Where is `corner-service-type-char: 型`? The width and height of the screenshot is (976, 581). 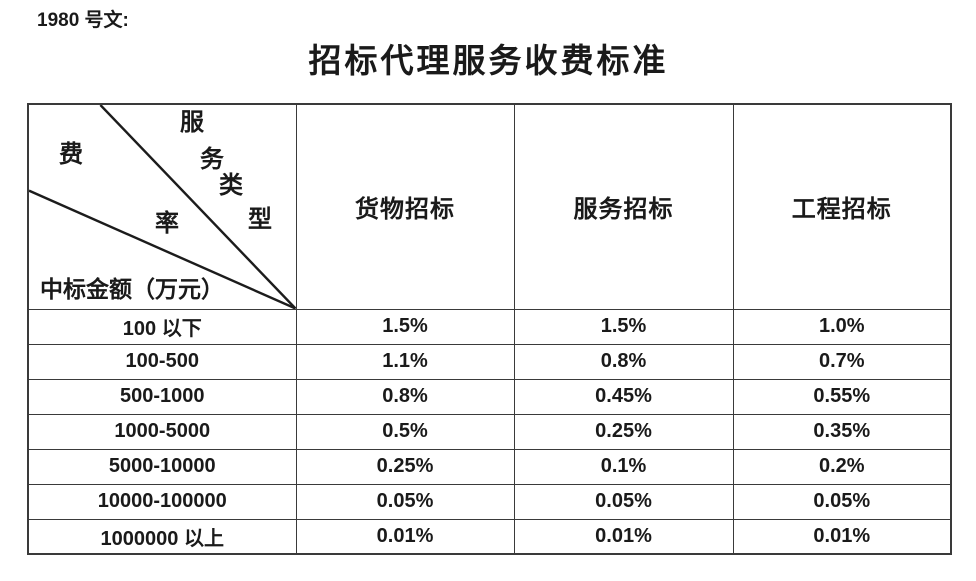
corner-service-type-char: 型 is located at coordinates (260, 220).